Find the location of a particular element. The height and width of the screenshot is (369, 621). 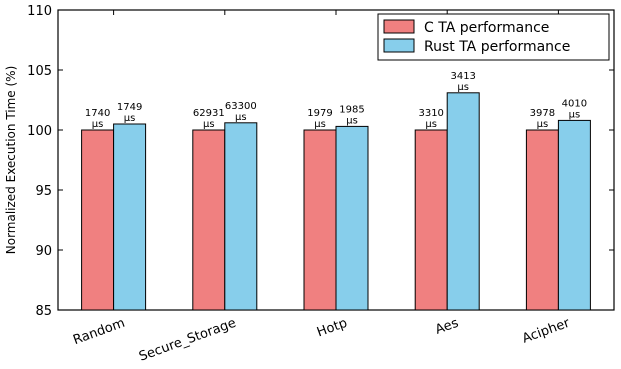

data-label-value: 1985 is located at coordinates (351, 109).